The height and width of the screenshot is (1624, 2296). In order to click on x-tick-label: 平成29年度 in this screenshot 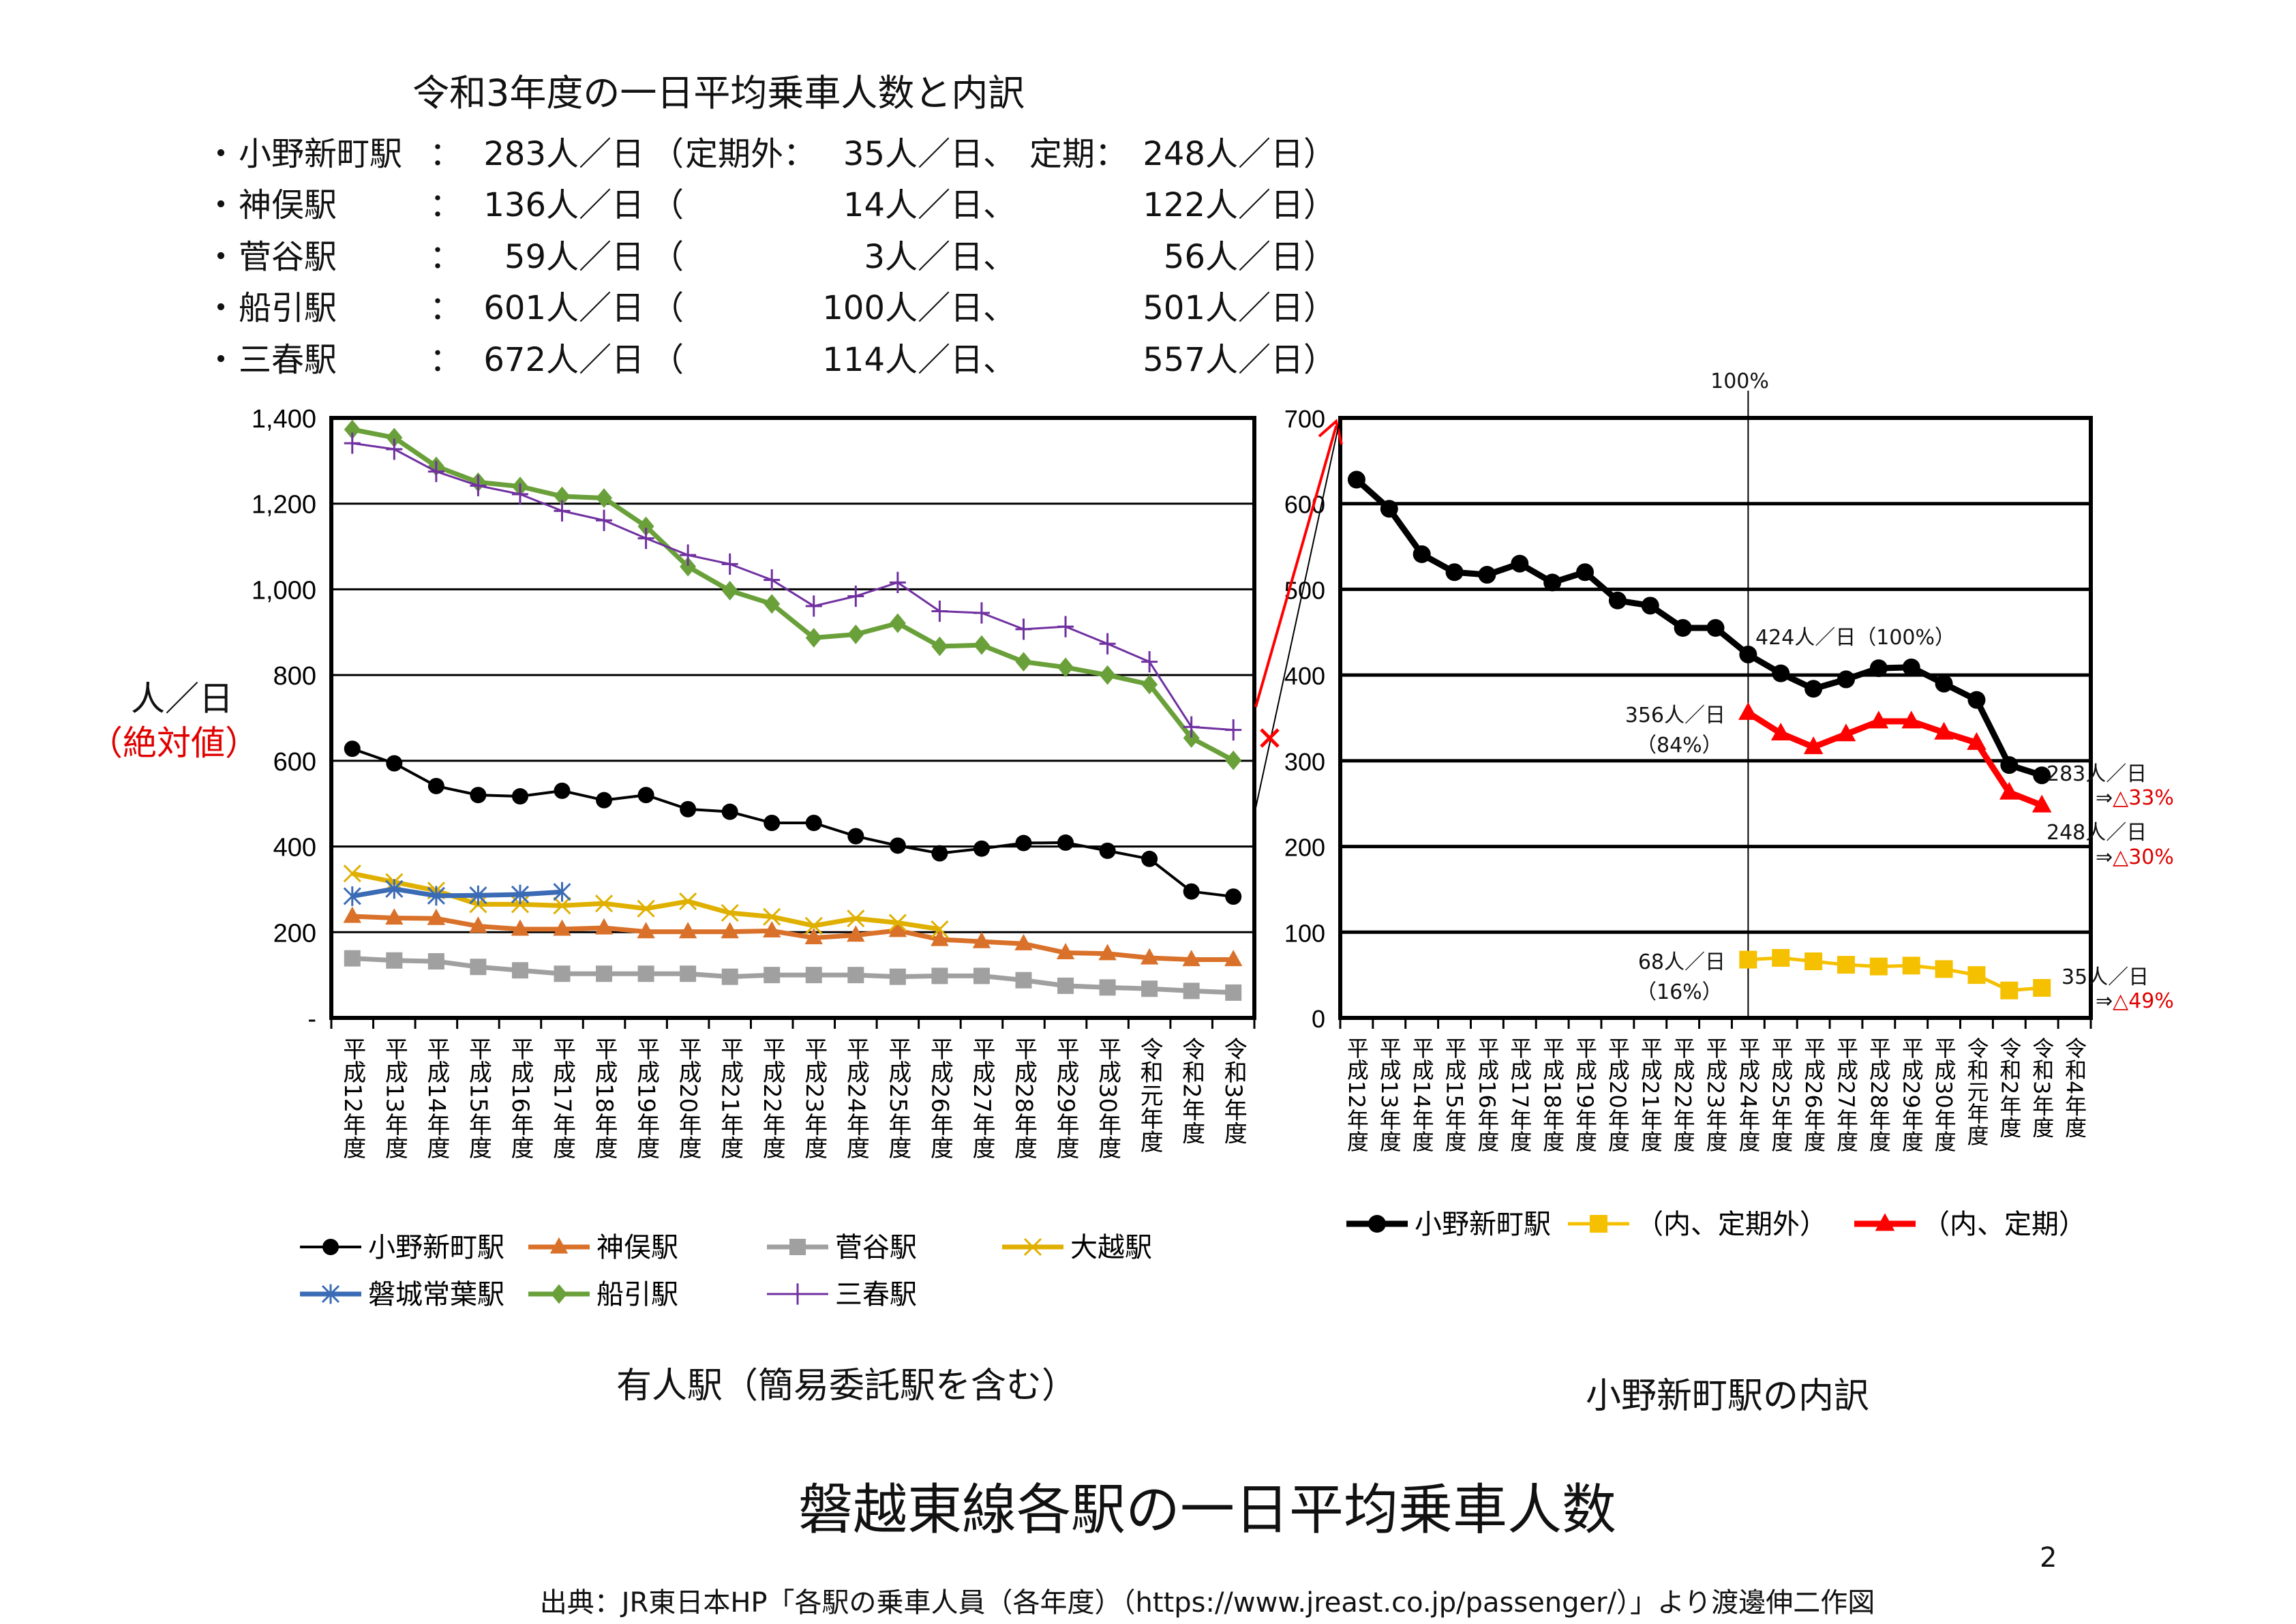, I will do `click(1912, 1094)`.